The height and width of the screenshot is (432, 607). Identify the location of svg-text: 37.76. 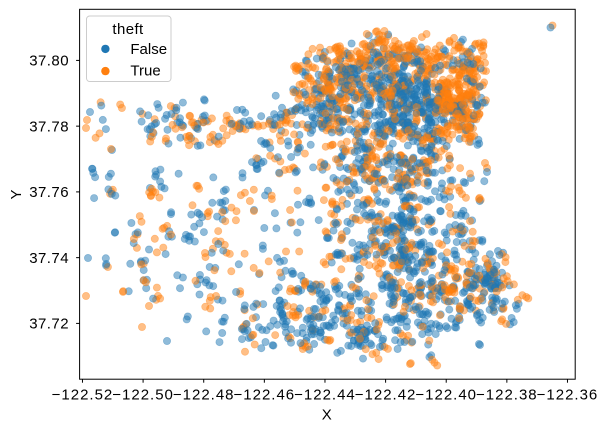
(49, 192).